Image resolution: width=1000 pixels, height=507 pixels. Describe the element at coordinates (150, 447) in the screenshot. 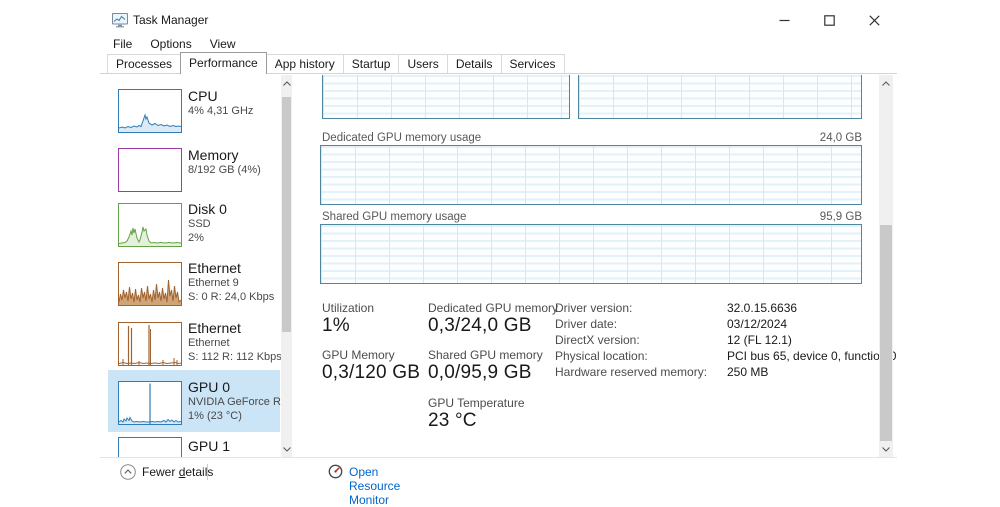

I see `gpu1-sparkline` at that location.